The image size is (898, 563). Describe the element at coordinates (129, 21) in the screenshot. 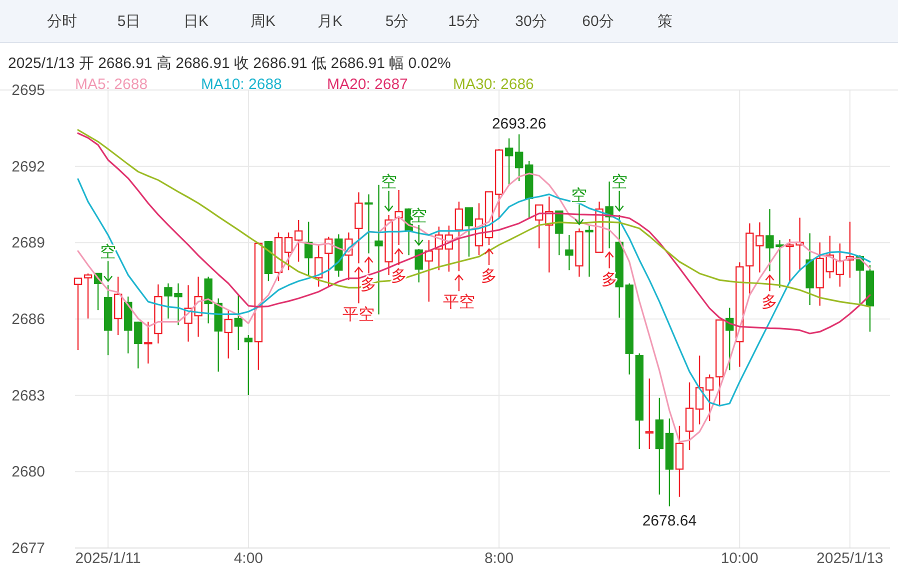

I see `text: 5日` at that location.